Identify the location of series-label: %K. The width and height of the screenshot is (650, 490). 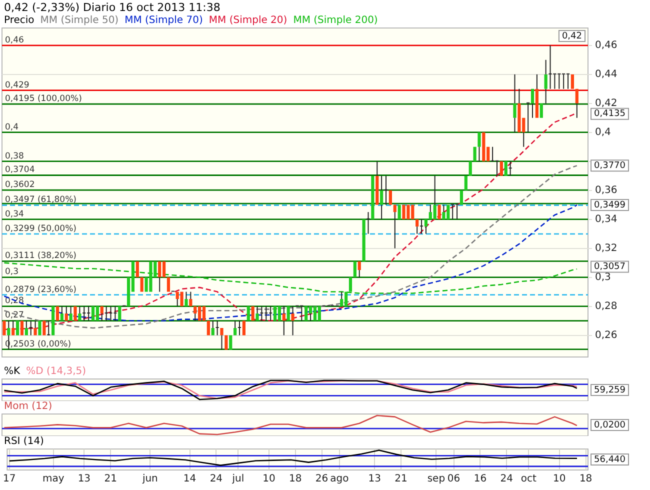
(12, 371).